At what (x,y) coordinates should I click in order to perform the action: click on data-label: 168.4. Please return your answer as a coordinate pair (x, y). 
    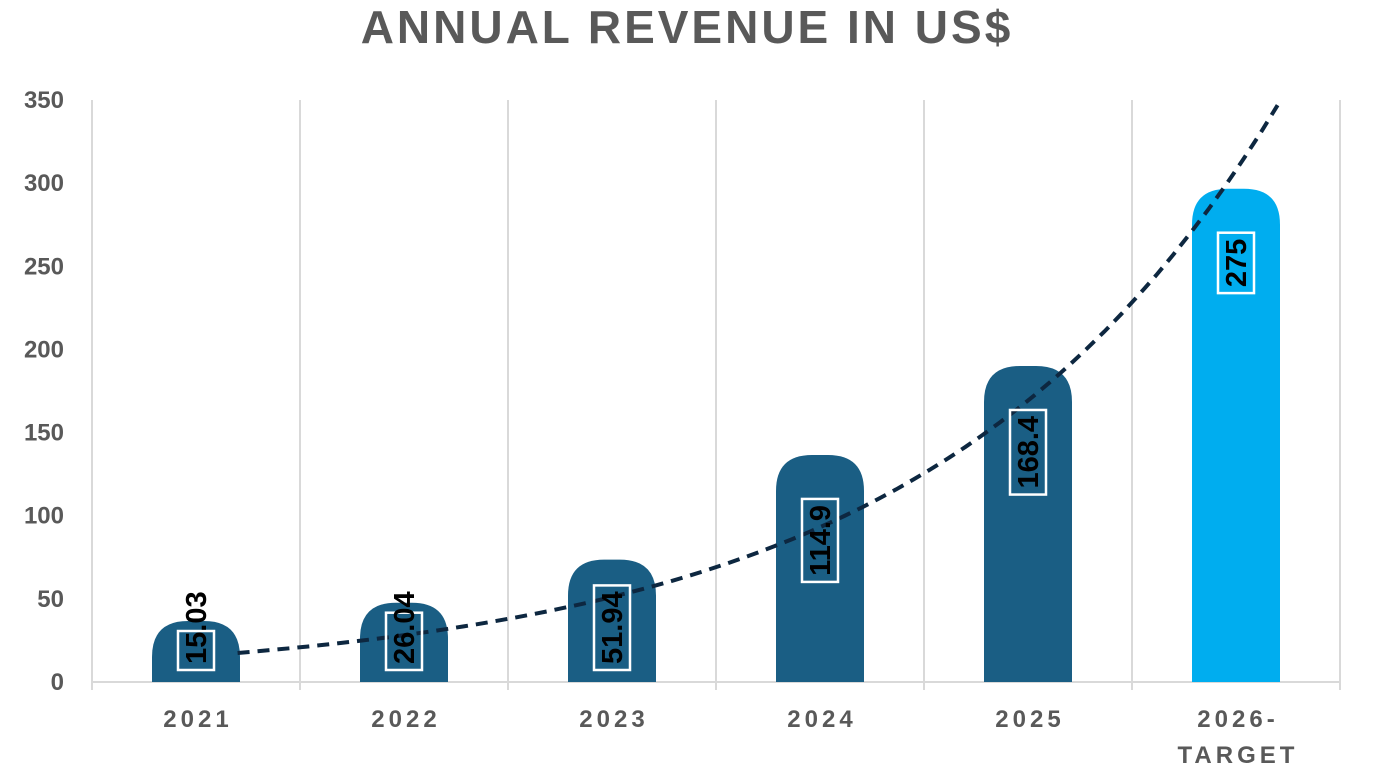
    Looking at the image, I should click on (1029, 452).